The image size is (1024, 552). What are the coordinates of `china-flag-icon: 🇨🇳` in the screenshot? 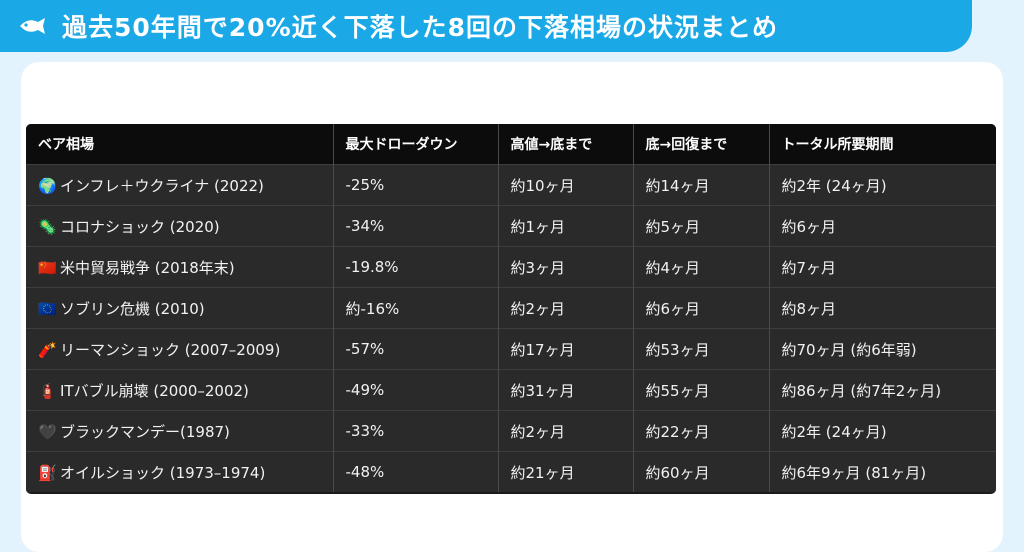 It's located at (47, 267).